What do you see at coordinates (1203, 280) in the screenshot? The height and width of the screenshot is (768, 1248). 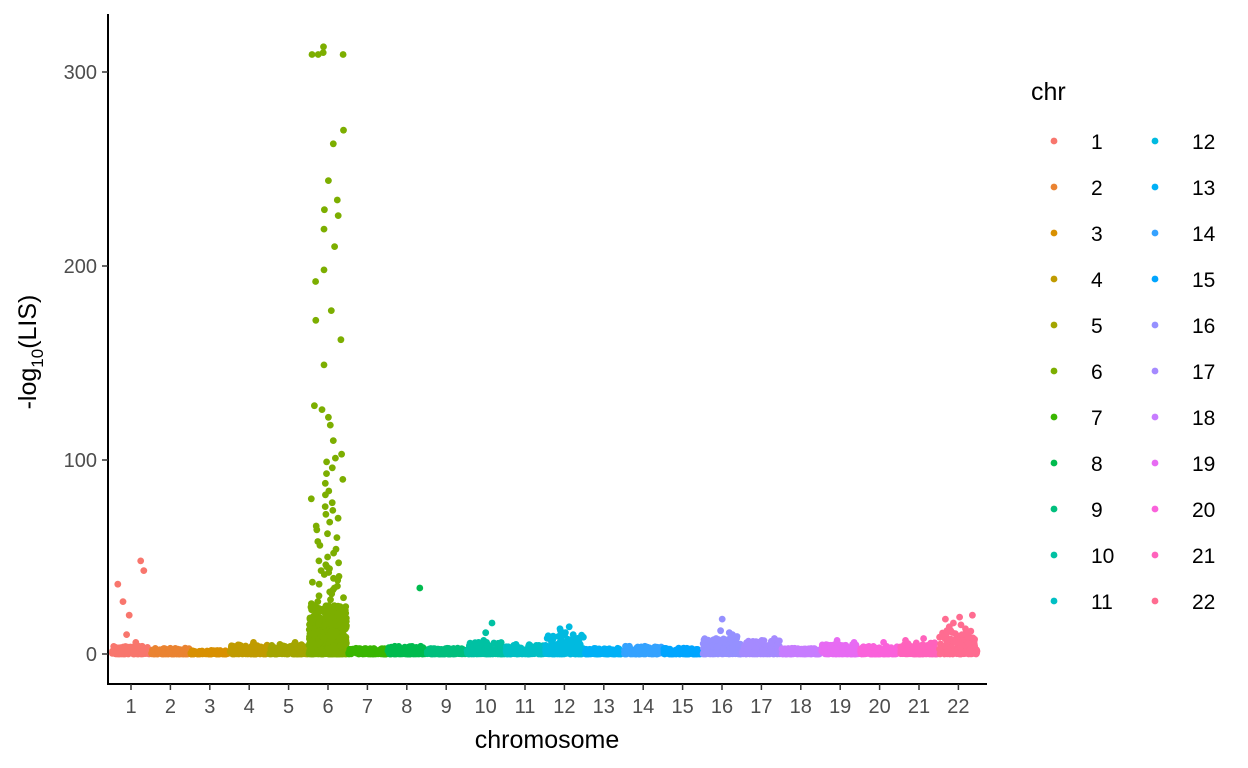 I see `legend-label: 15` at bounding box center [1203, 280].